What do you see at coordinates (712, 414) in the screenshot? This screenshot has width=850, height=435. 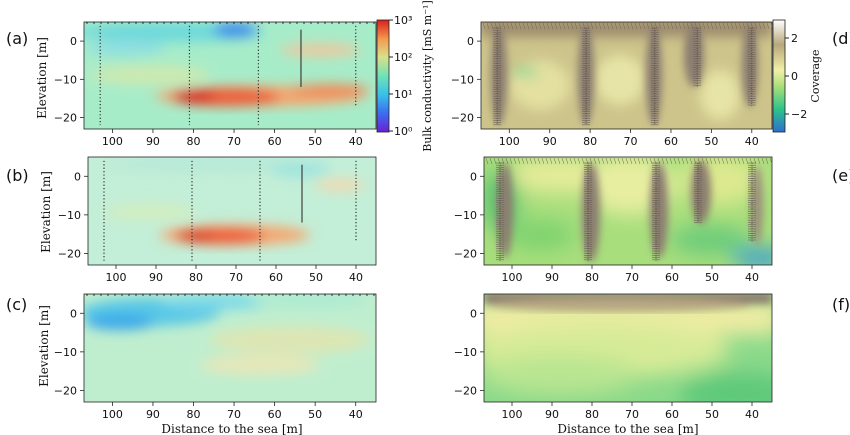 I see `xtick-label: 50` at bounding box center [712, 414].